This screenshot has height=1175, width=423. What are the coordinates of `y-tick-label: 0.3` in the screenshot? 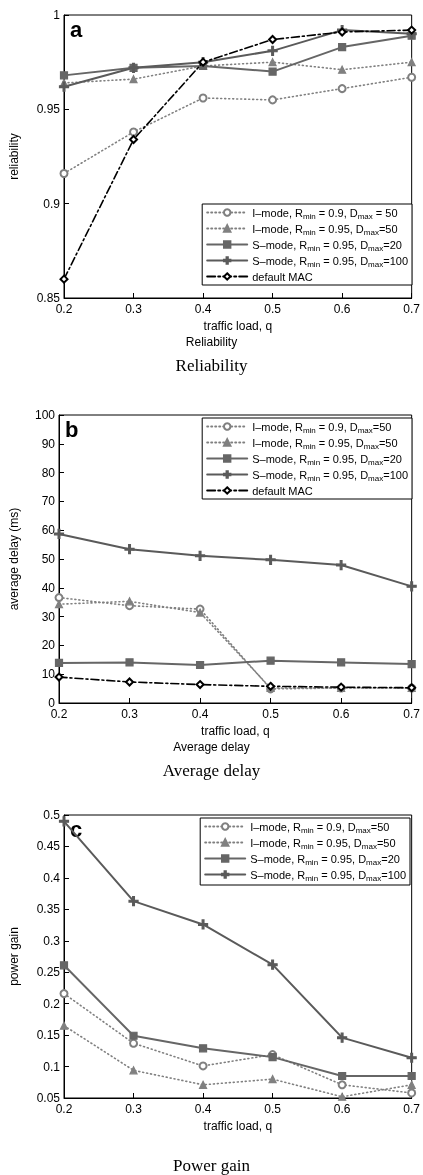 It's located at (52, 940).